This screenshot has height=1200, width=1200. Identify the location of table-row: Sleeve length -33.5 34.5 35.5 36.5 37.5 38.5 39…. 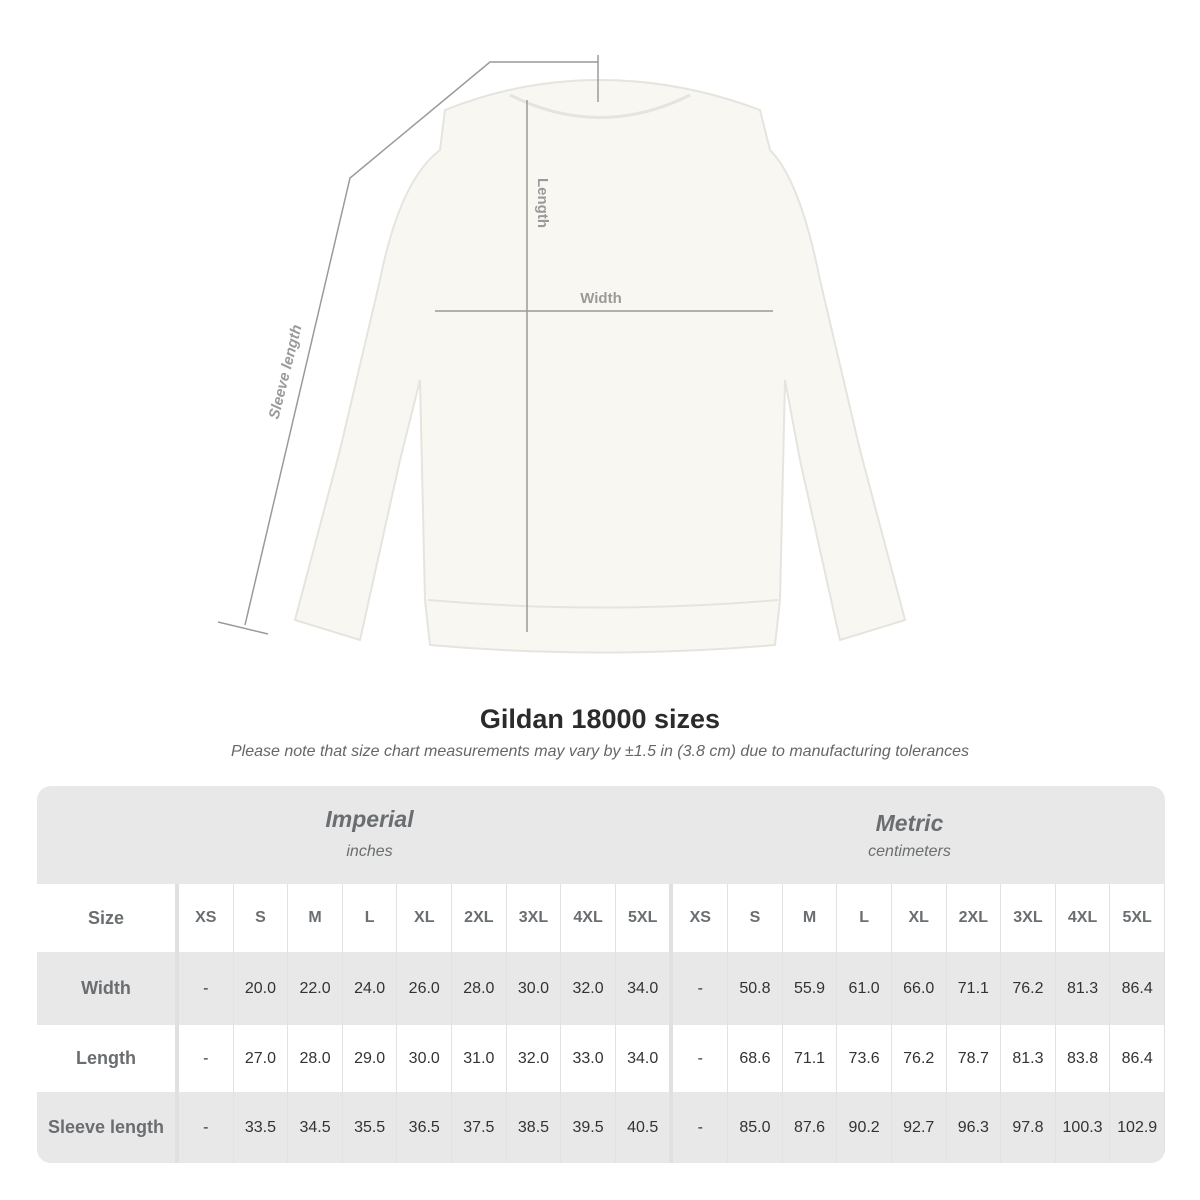
(601, 1127).